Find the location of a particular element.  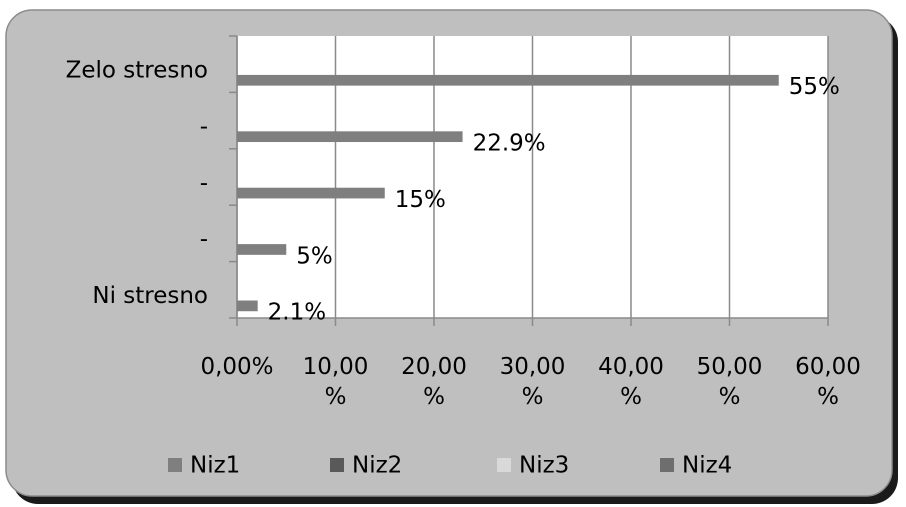

x-tick-label: 30,00 % is located at coordinates (532, 382).